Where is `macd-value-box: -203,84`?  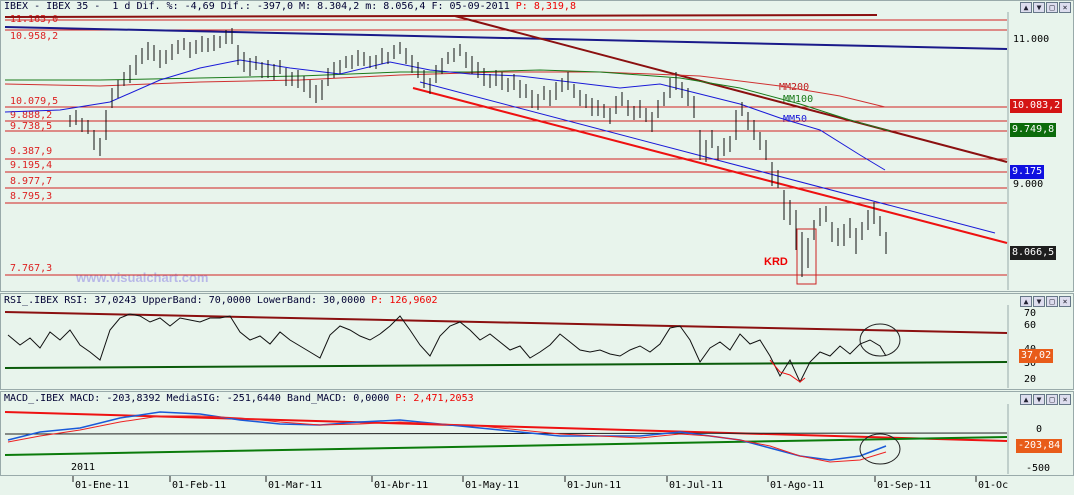 macd-value-box: -203,84 is located at coordinates (1039, 446).